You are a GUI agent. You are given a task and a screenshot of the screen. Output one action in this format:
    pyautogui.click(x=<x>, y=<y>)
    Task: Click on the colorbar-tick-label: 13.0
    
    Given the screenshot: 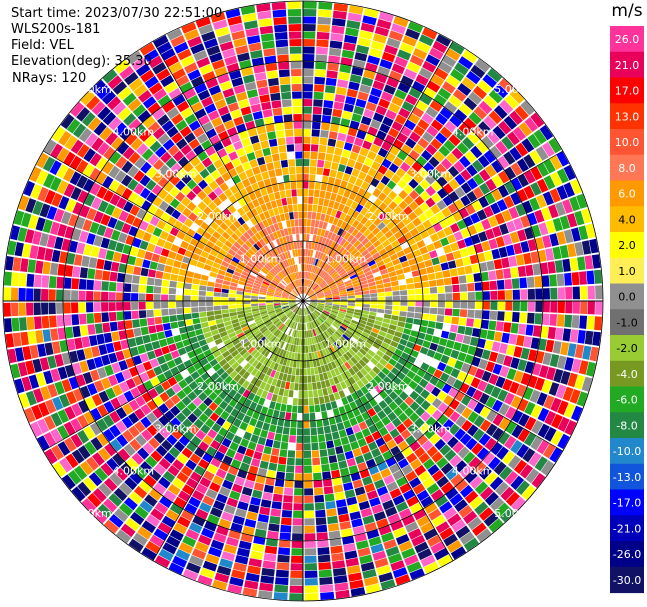 What is the action you would take?
    pyautogui.click(x=627, y=116)
    